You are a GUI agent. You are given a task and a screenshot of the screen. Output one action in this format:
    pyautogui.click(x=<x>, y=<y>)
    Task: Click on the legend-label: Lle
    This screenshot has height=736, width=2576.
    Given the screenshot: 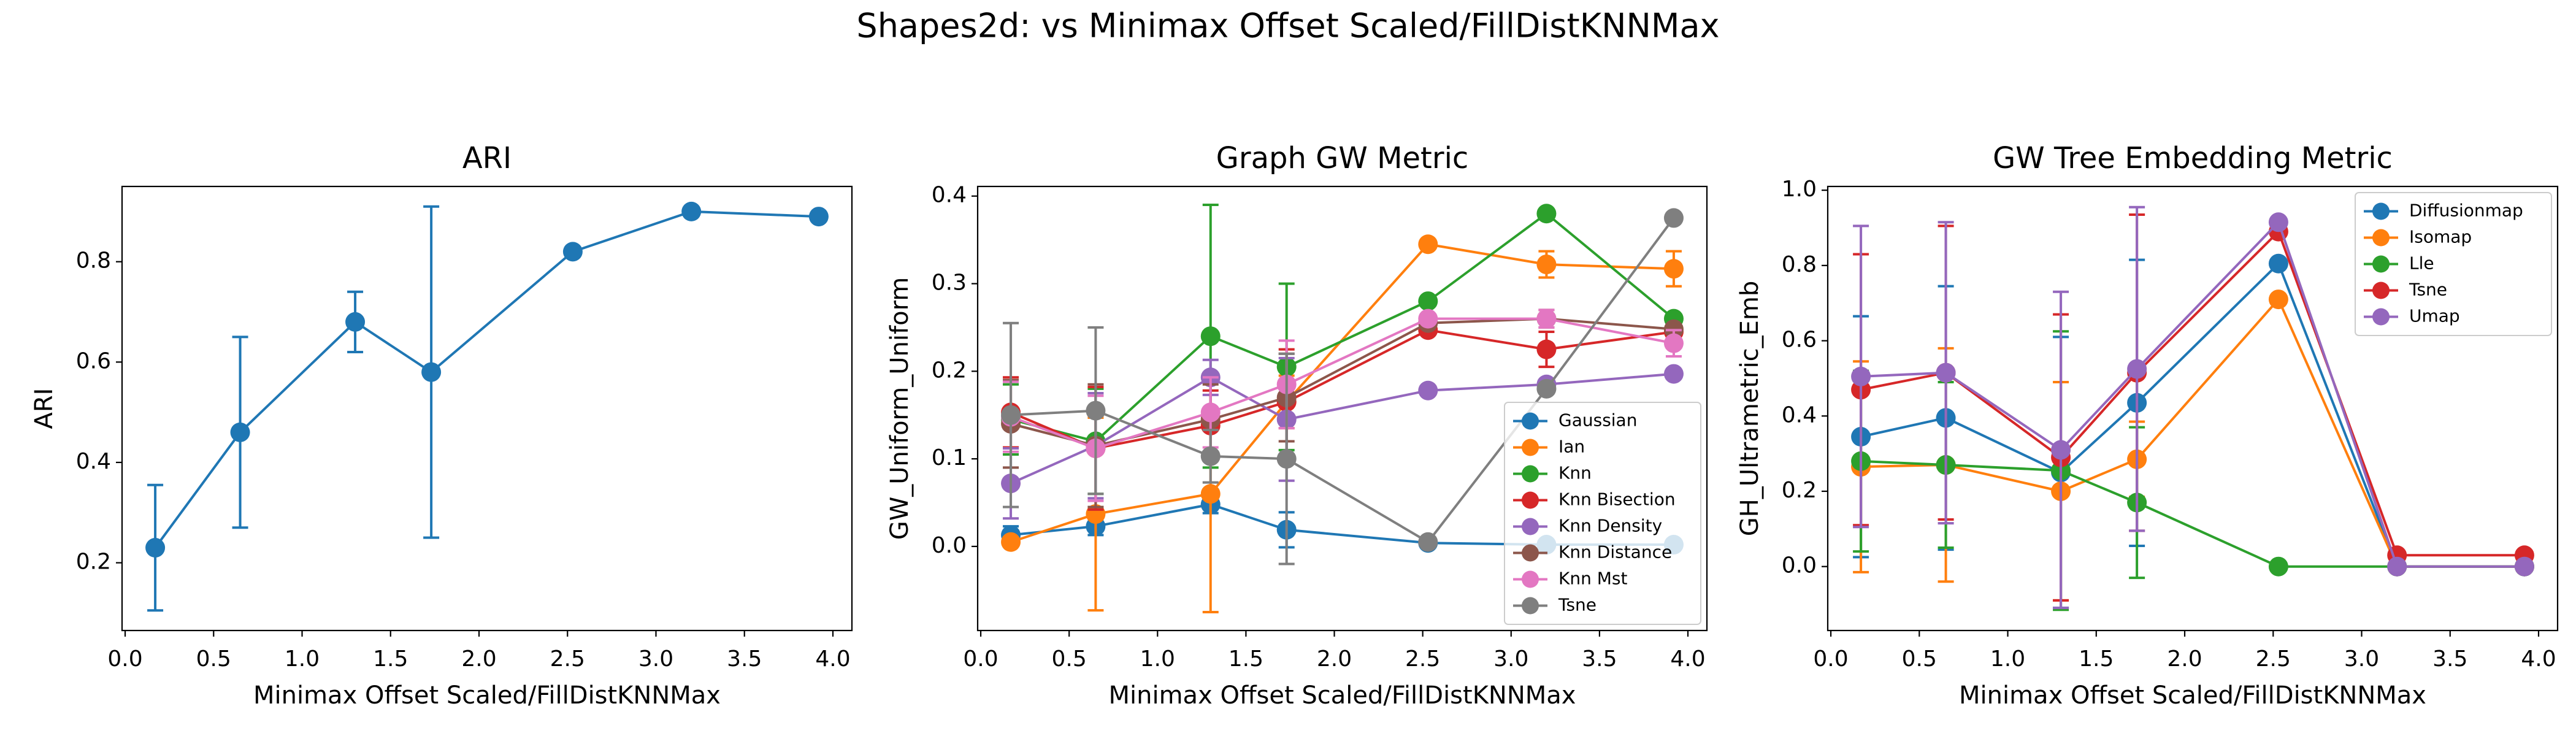 What is the action you would take?
    pyautogui.click(x=2421, y=263)
    